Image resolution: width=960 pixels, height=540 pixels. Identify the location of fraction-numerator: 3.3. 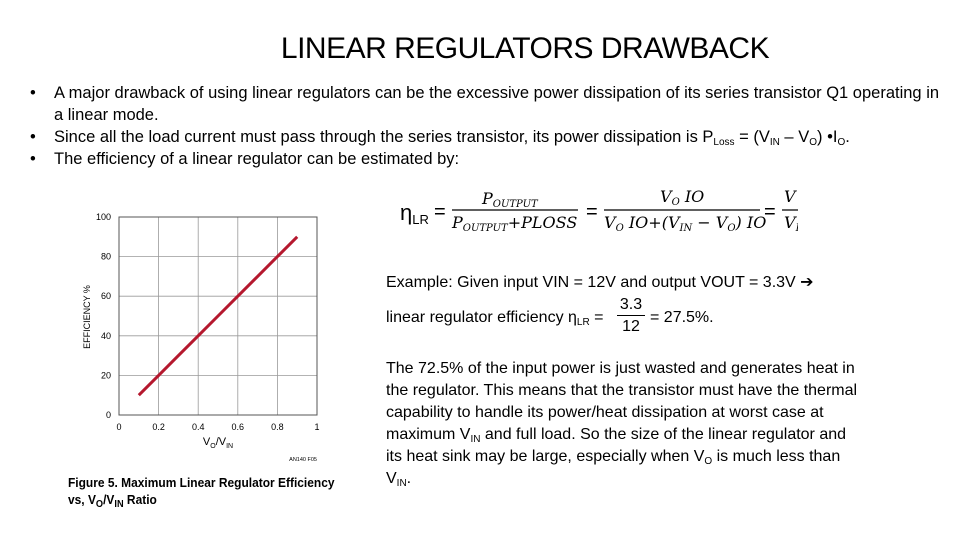
(631, 304).